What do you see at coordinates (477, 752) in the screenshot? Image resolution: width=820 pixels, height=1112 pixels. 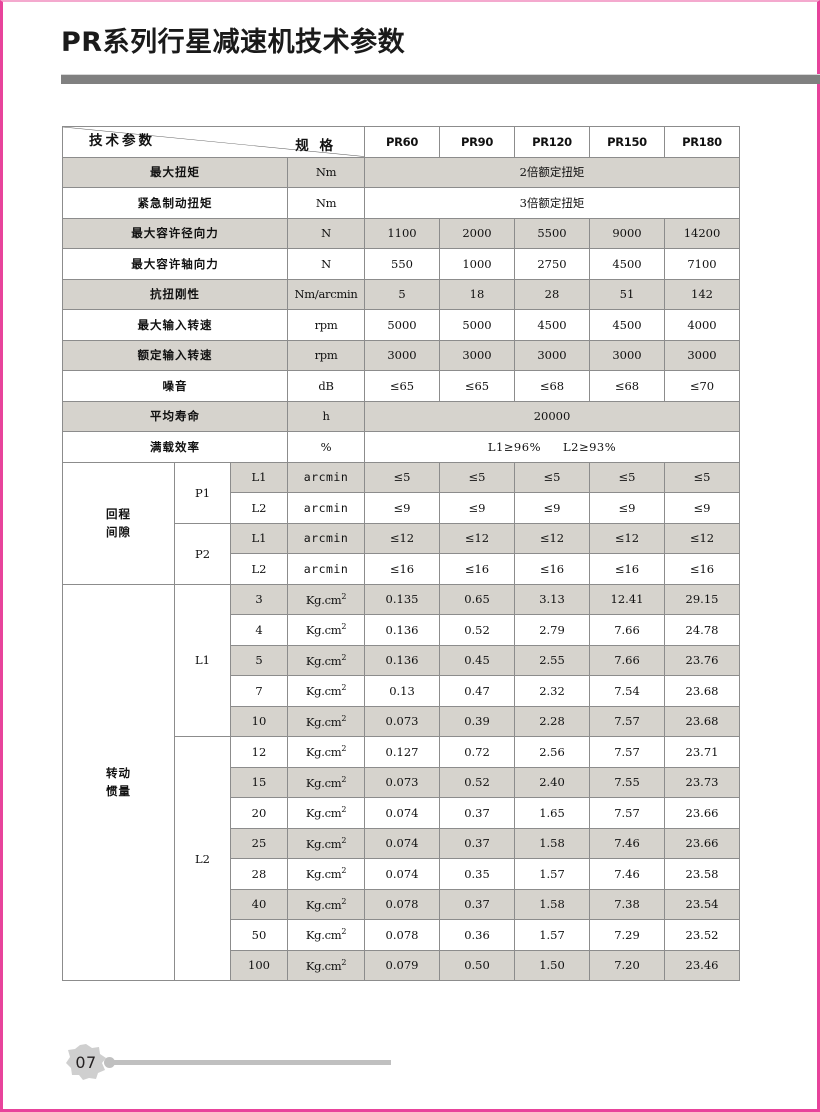 I see `inertia-cell-1-0-1: 0.72` at bounding box center [477, 752].